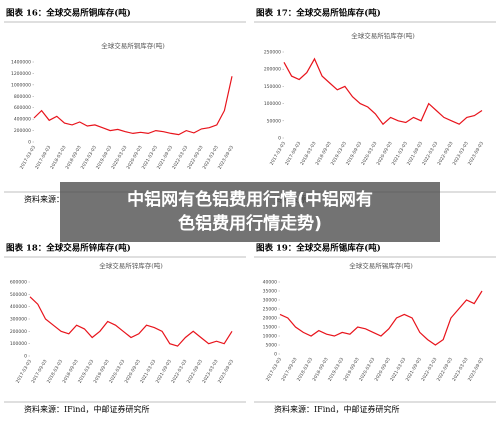  Describe the element at coordinates (68, 13) in the screenshot. I see `figure-heading: 图表 16：全球交易所铜库存(吨)` at that location.